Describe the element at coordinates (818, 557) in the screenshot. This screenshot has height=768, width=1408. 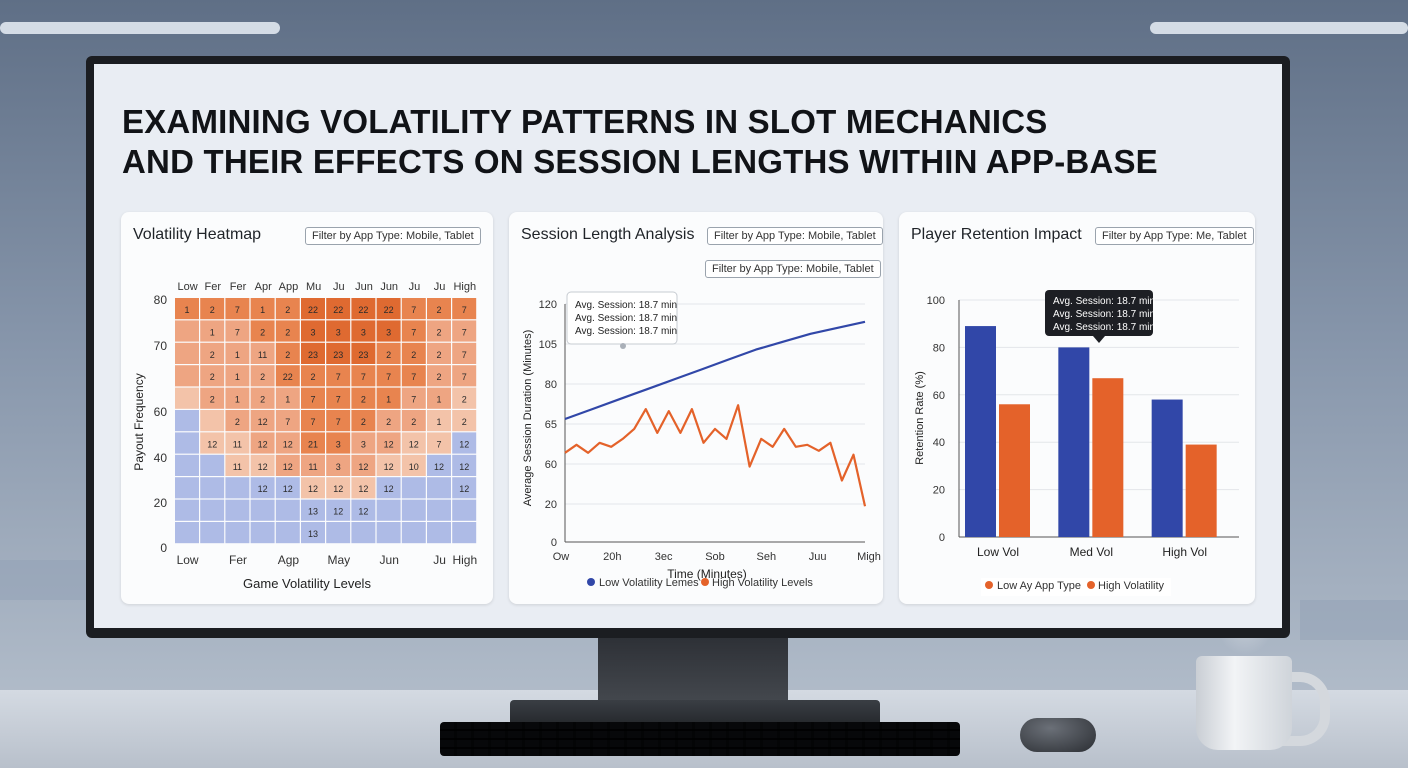
I see `line-x-tick: Juu` at that location.